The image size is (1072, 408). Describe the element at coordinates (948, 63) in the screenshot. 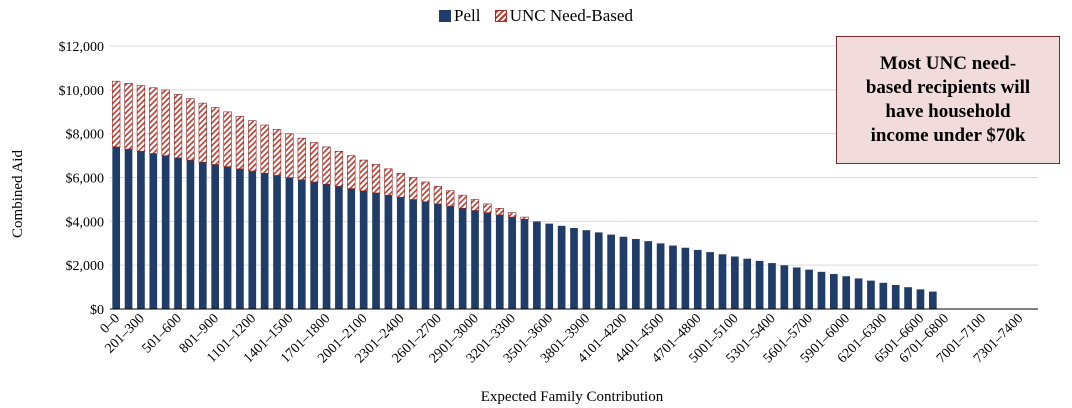

I see `callout-line: Most UNC need-` at that location.